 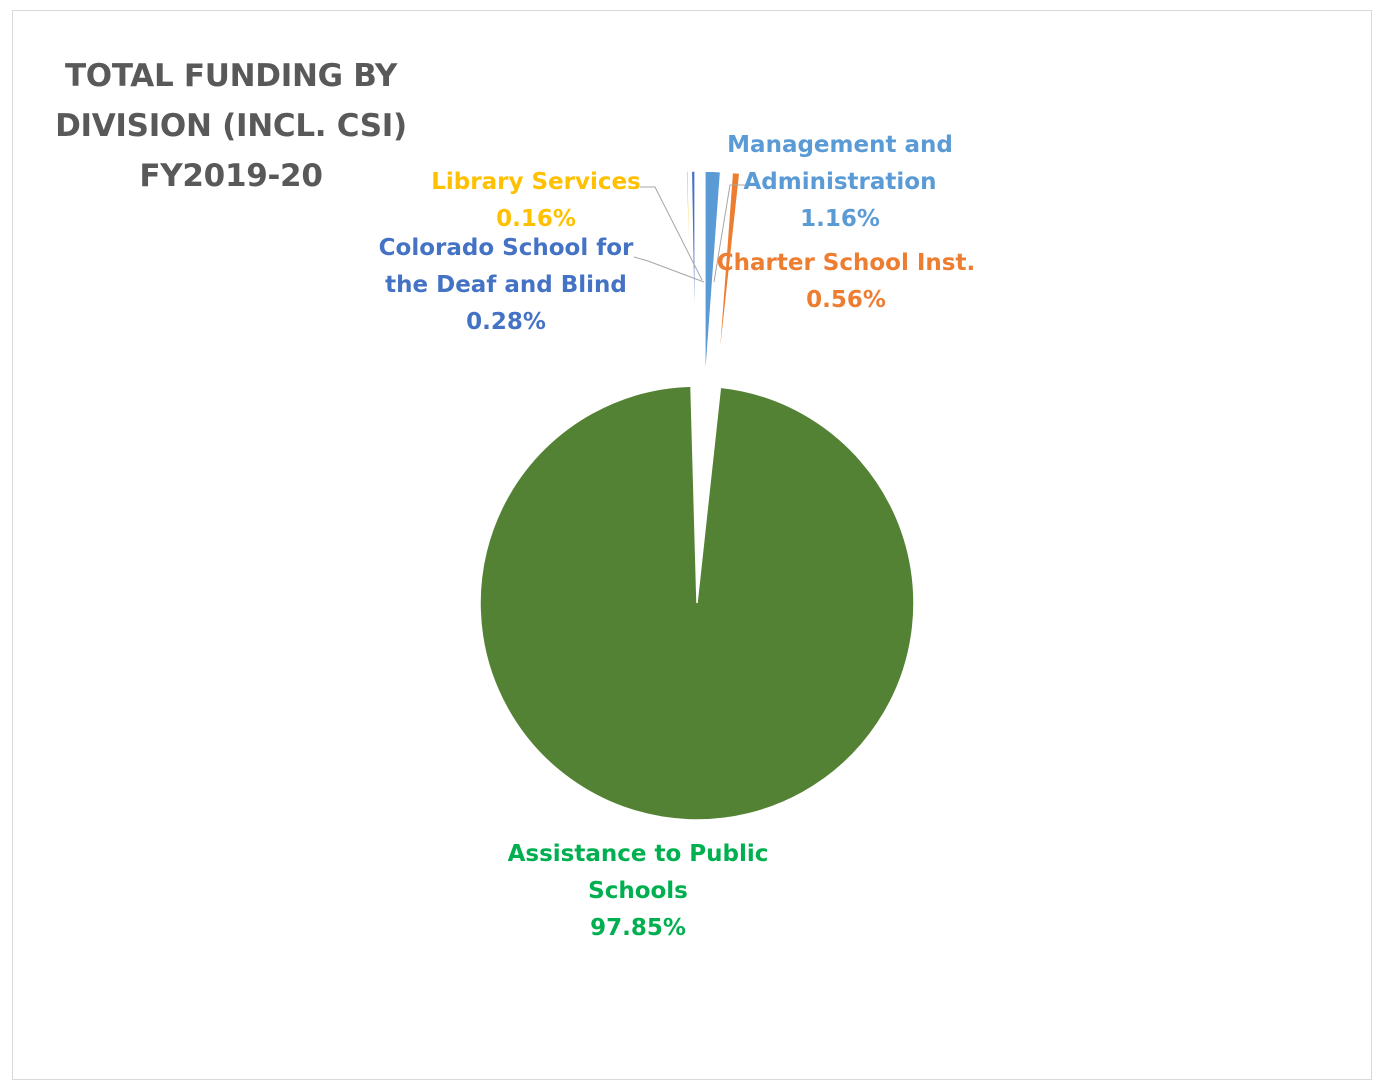 What do you see at coordinates (231, 176) in the screenshot?
I see `chart-title-line-3: FY2019-20` at bounding box center [231, 176].